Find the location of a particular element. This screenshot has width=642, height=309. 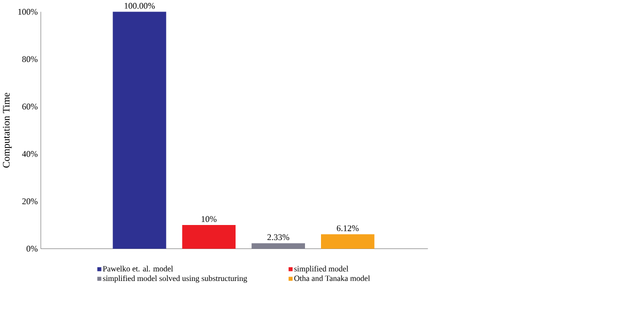

y-tick-label: 20% is located at coordinates (30, 201).